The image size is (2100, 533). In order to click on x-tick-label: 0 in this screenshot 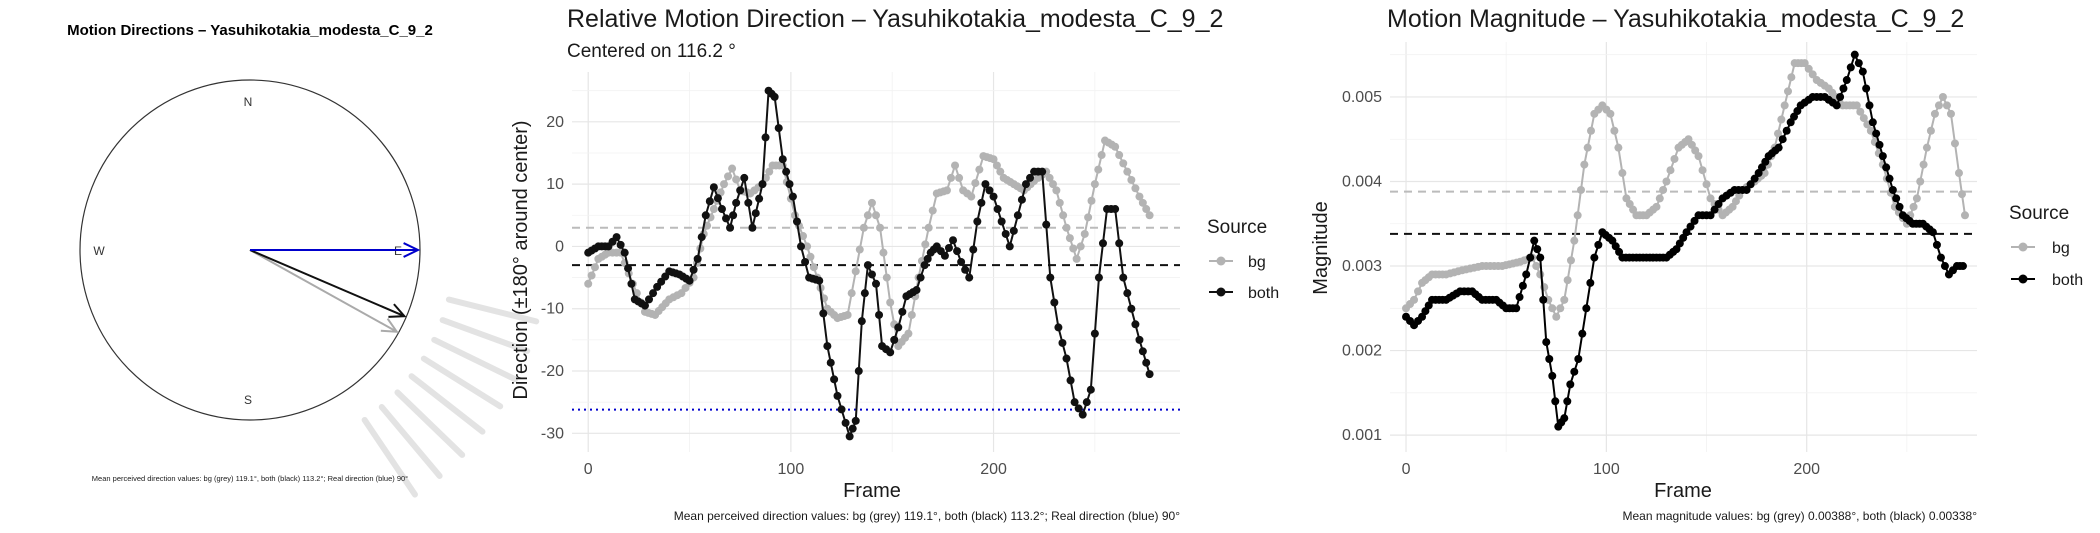, I will do `click(588, 469)`.